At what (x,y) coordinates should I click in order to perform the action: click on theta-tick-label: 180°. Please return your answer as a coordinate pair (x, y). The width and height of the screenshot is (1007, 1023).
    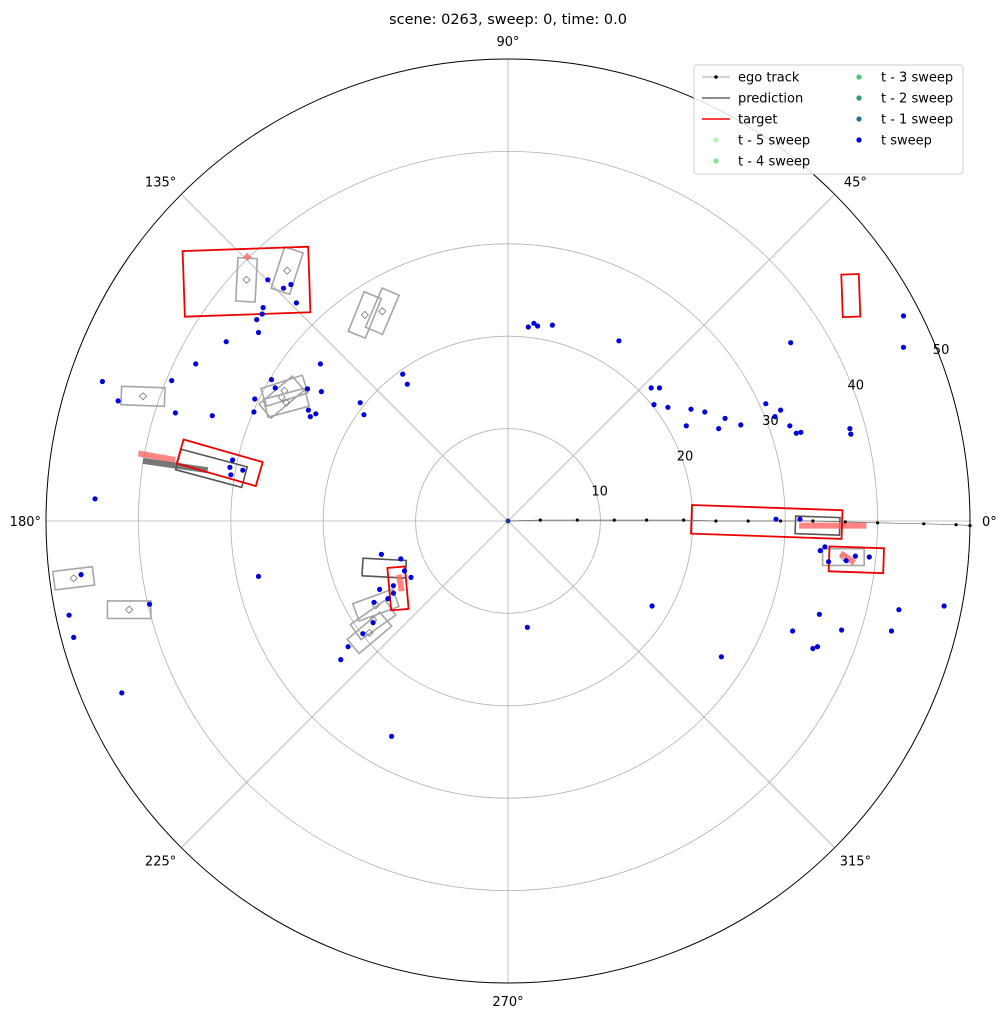
    Looking at the image, I should click on (25, 522).